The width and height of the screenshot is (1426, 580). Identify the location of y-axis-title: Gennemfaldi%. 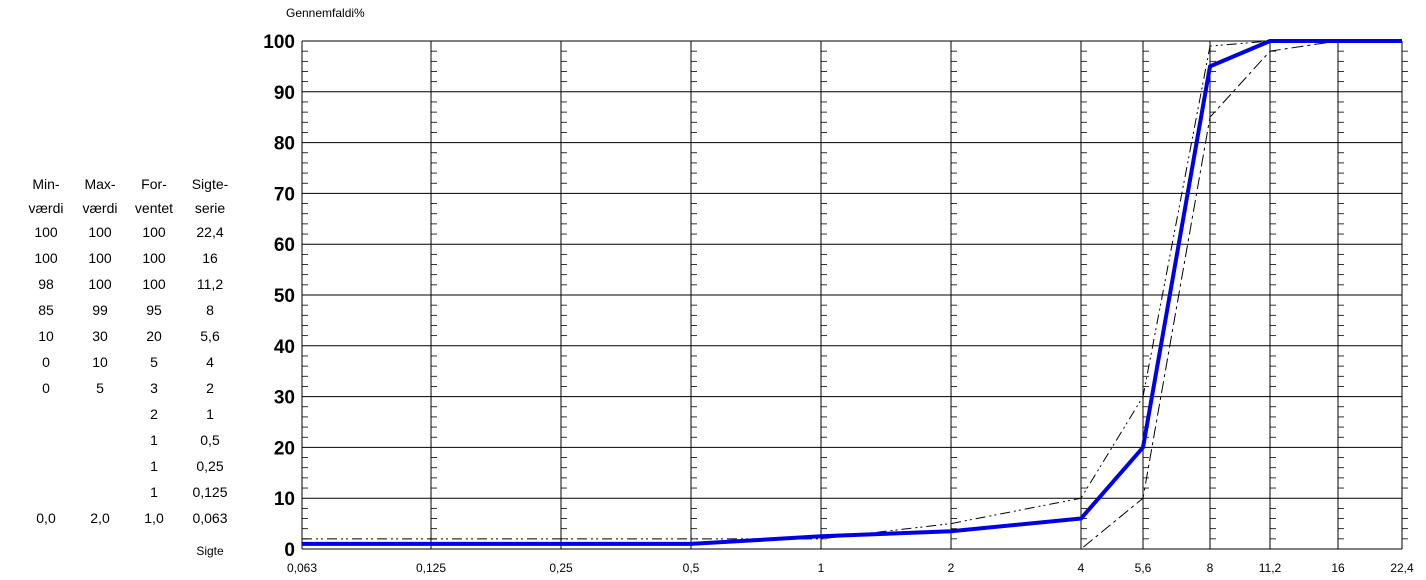
(325, 13).